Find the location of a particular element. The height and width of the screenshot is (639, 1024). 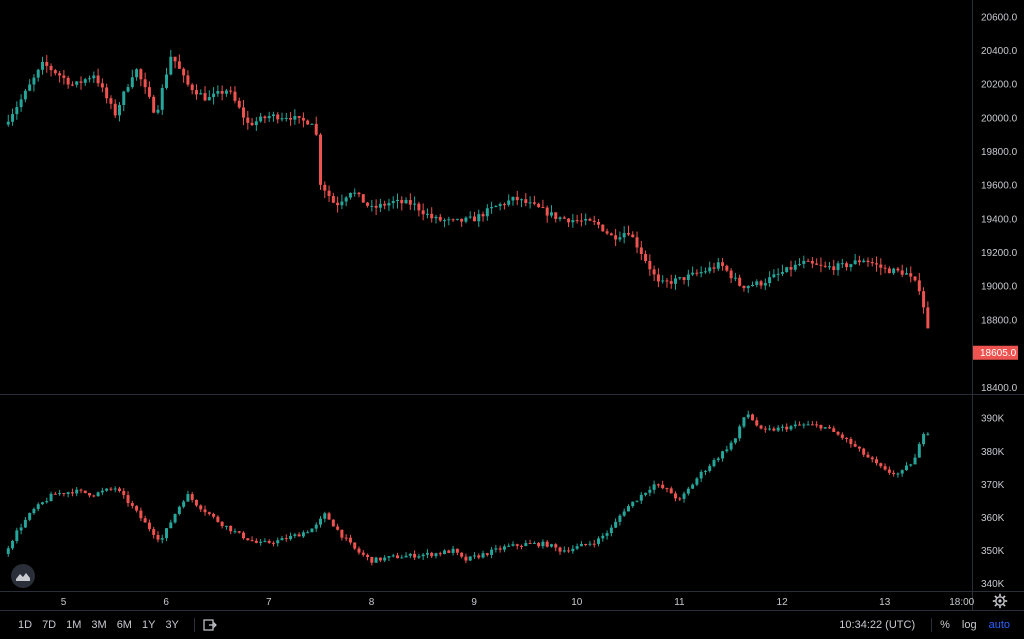

timeframe-1m-button: 1M is located at coordinates (74, 625).